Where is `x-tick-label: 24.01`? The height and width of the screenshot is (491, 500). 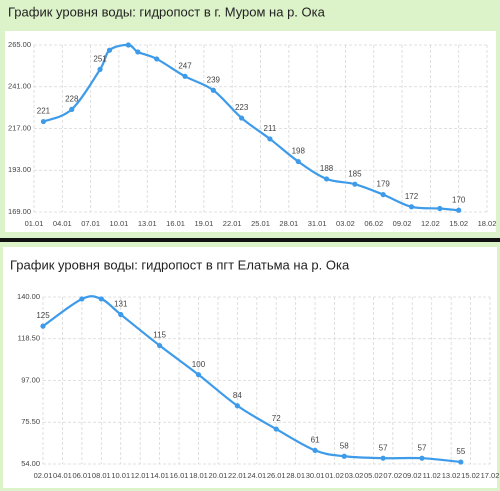 x-tick-label: 24.01 is located at coordinates (256, 475).